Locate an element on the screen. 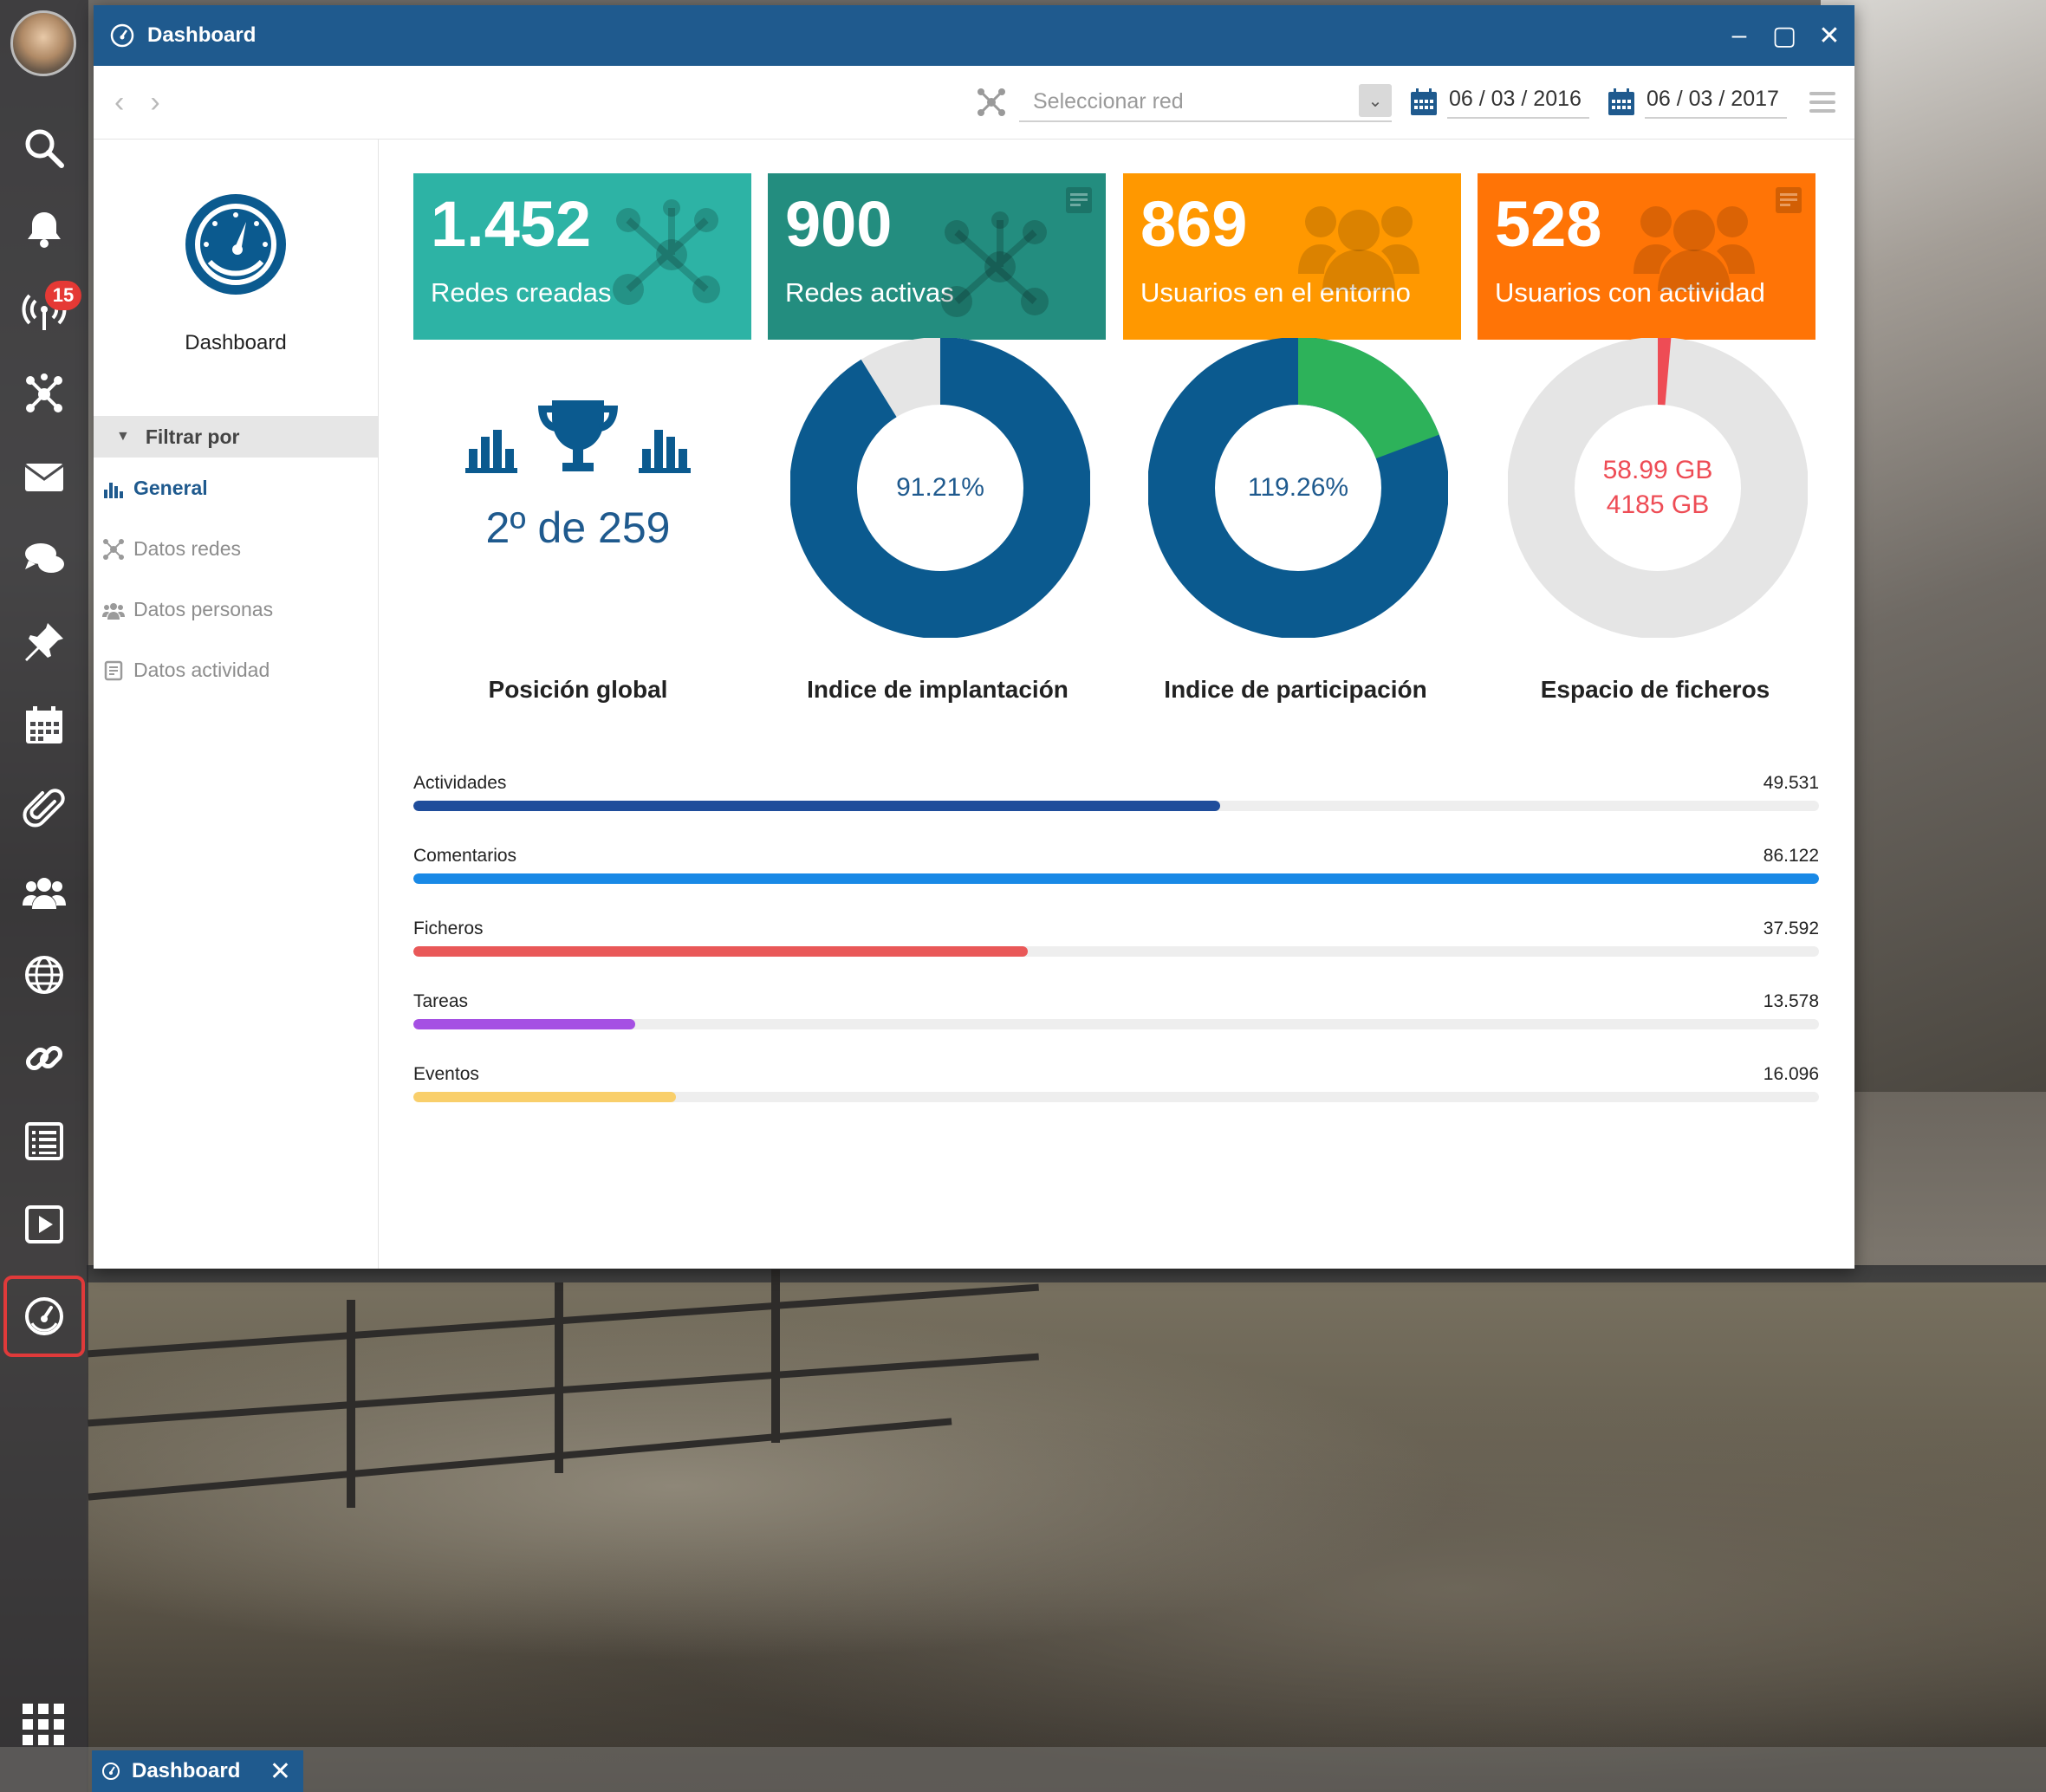 This screenshot has height=1792, width=2046. tile-usuarios-actividad: 528 Usuarios con actividad is located at coordinates (1647, 257).